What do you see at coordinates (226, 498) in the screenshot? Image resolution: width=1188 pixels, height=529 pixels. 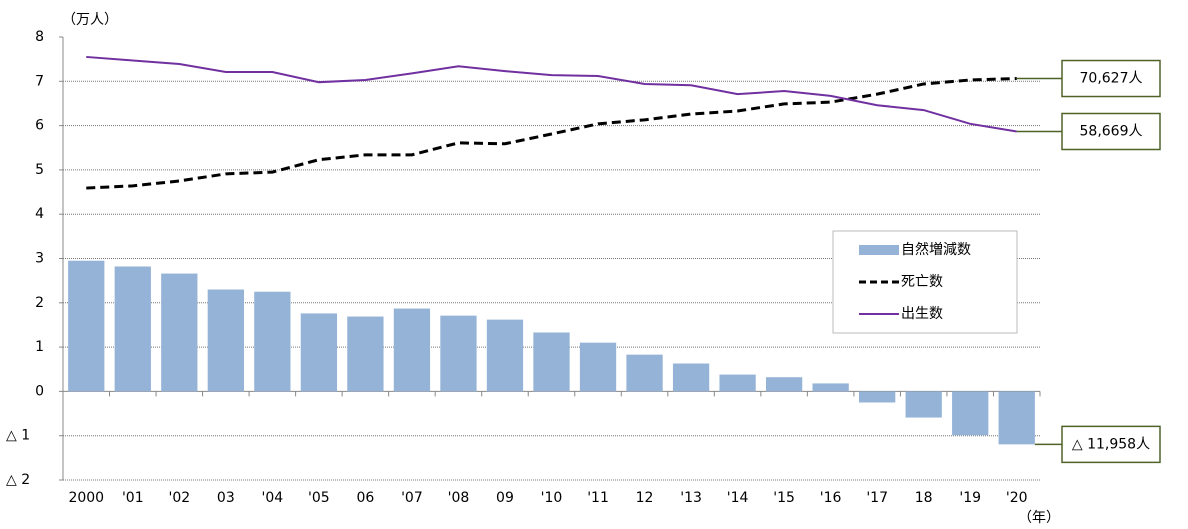 I see `x-tick-label: 03` at bounding box center [226, 498].